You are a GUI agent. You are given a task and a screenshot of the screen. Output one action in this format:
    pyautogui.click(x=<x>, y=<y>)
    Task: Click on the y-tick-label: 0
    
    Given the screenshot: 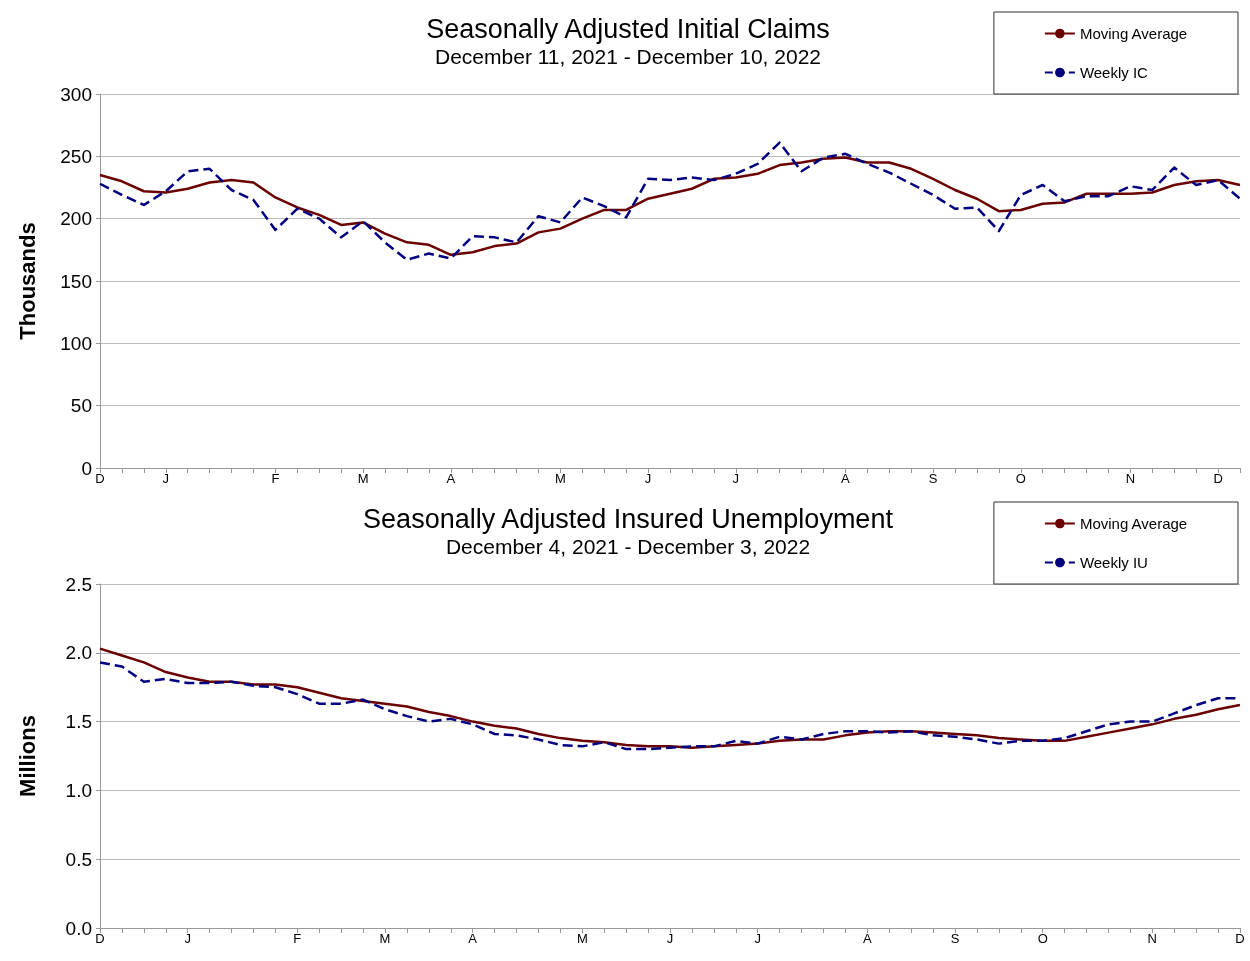 What is the action you would take?
    pyautogui.click(x=86, y=468)
    